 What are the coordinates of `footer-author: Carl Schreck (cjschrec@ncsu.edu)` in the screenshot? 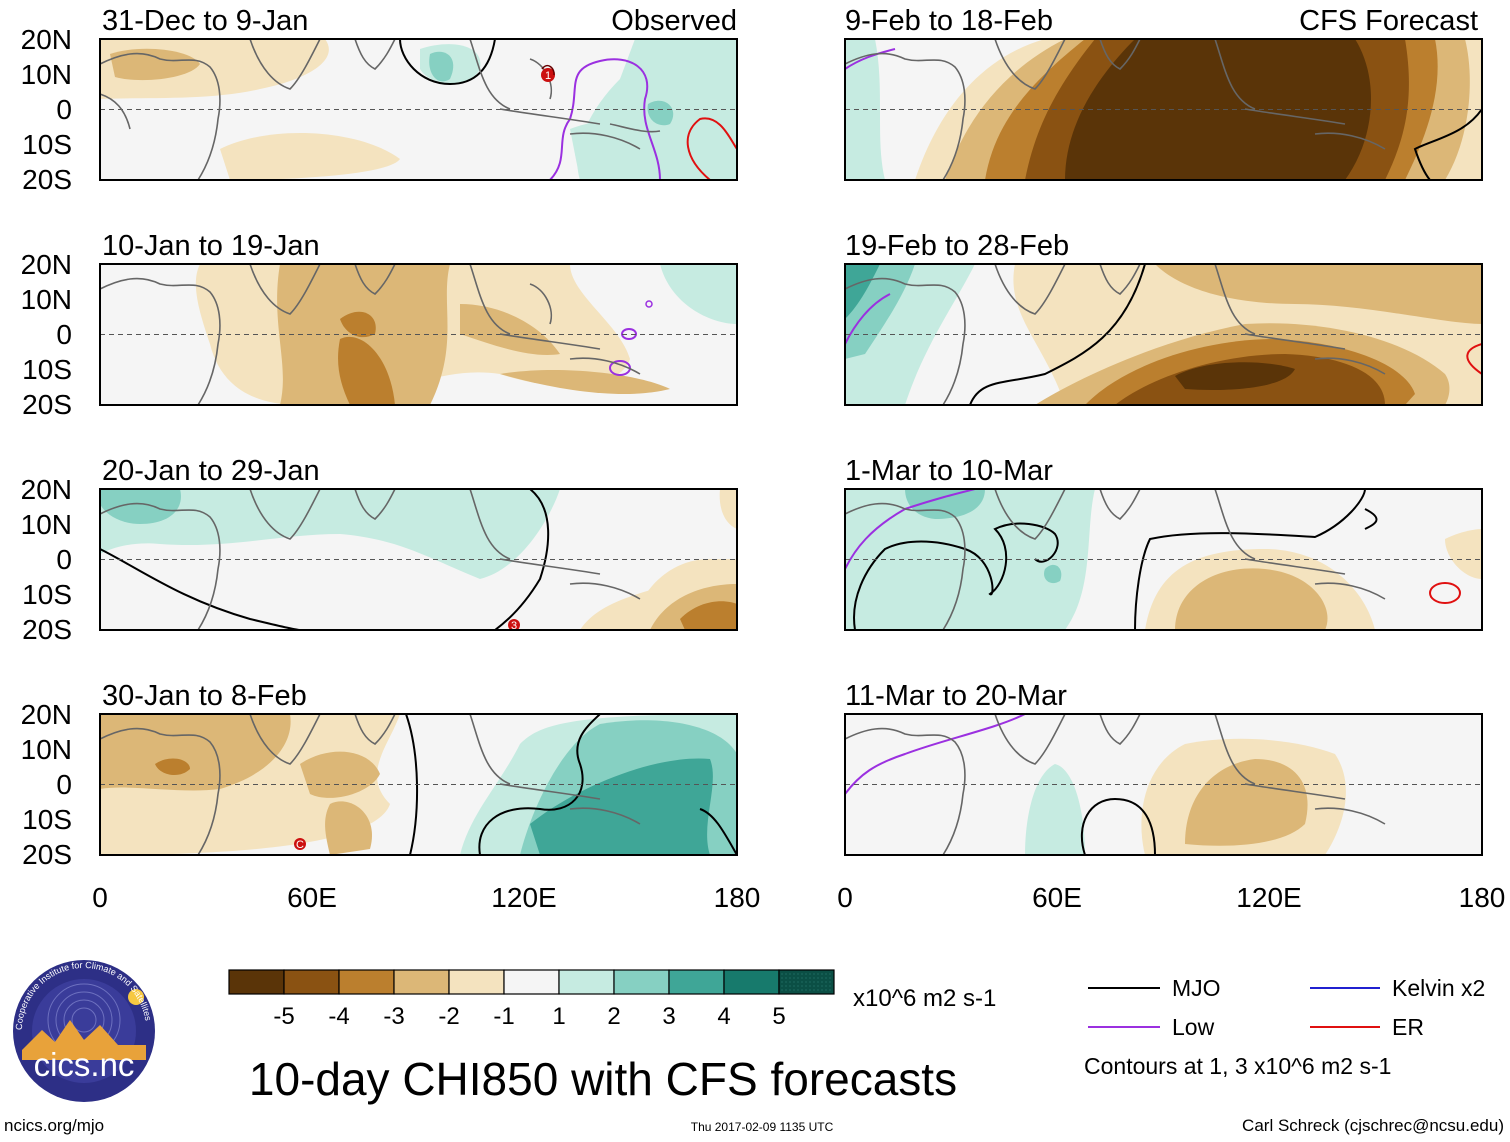 It's located at (1373, 1125).